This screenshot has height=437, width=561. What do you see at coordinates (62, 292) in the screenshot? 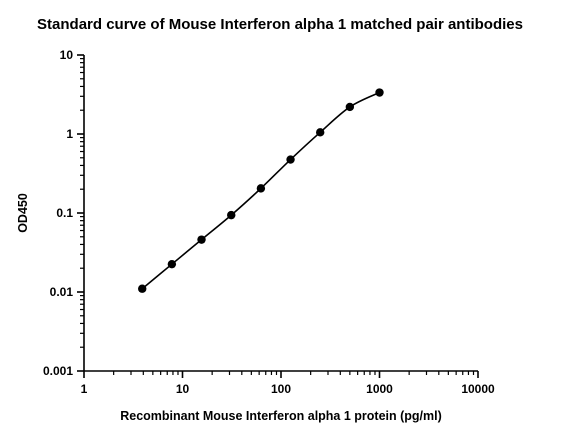
I see `y-tick-label: 0.01` at bounding box center [62, 292].